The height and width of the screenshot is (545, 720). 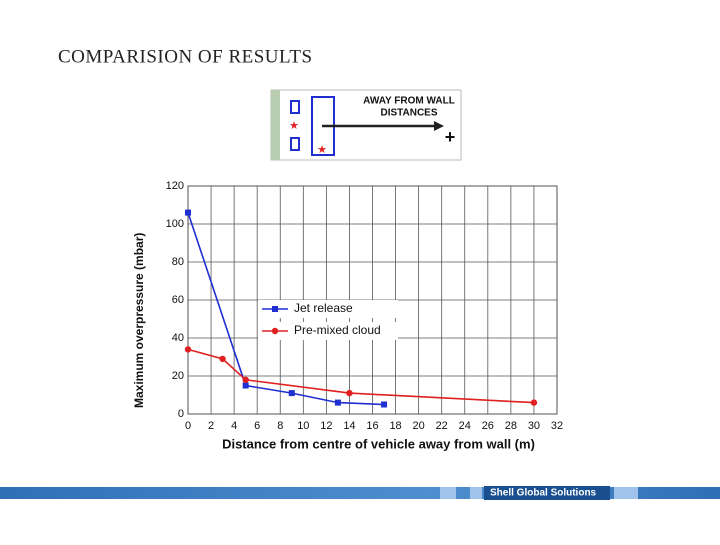 What do you see at coordinates (557, 426) in the screenshot?
I see `x-tick-label: 32` at bounding box center [557, 426].